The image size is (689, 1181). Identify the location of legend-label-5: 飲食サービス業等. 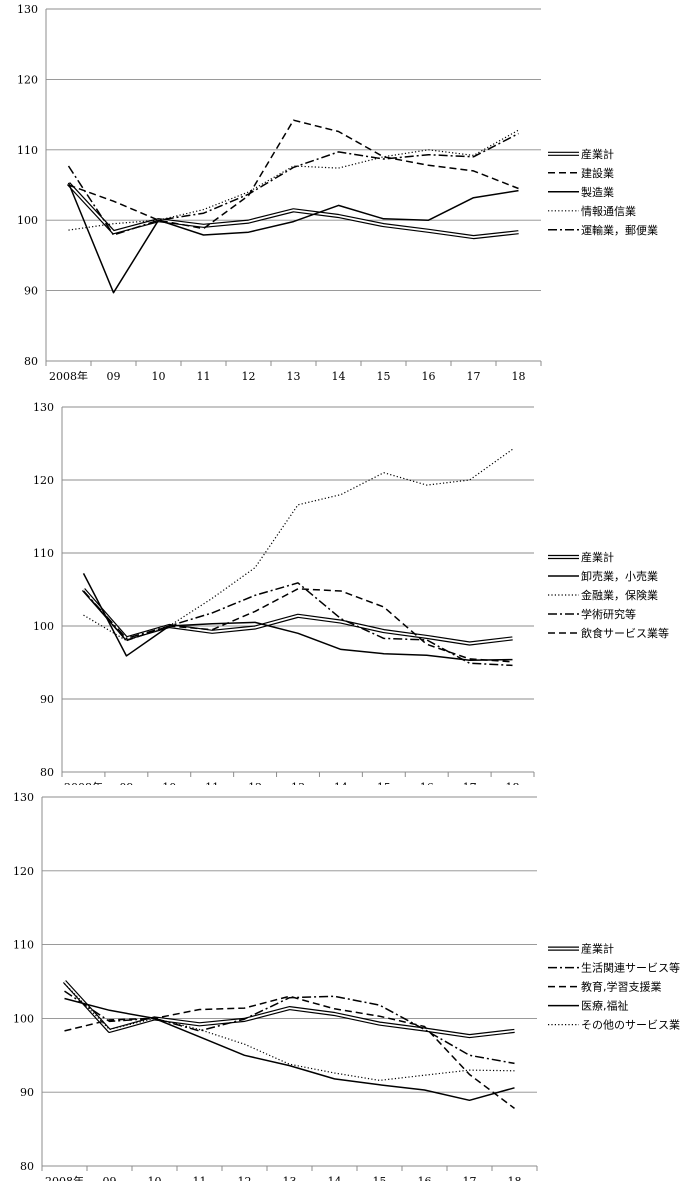
(625, 633).